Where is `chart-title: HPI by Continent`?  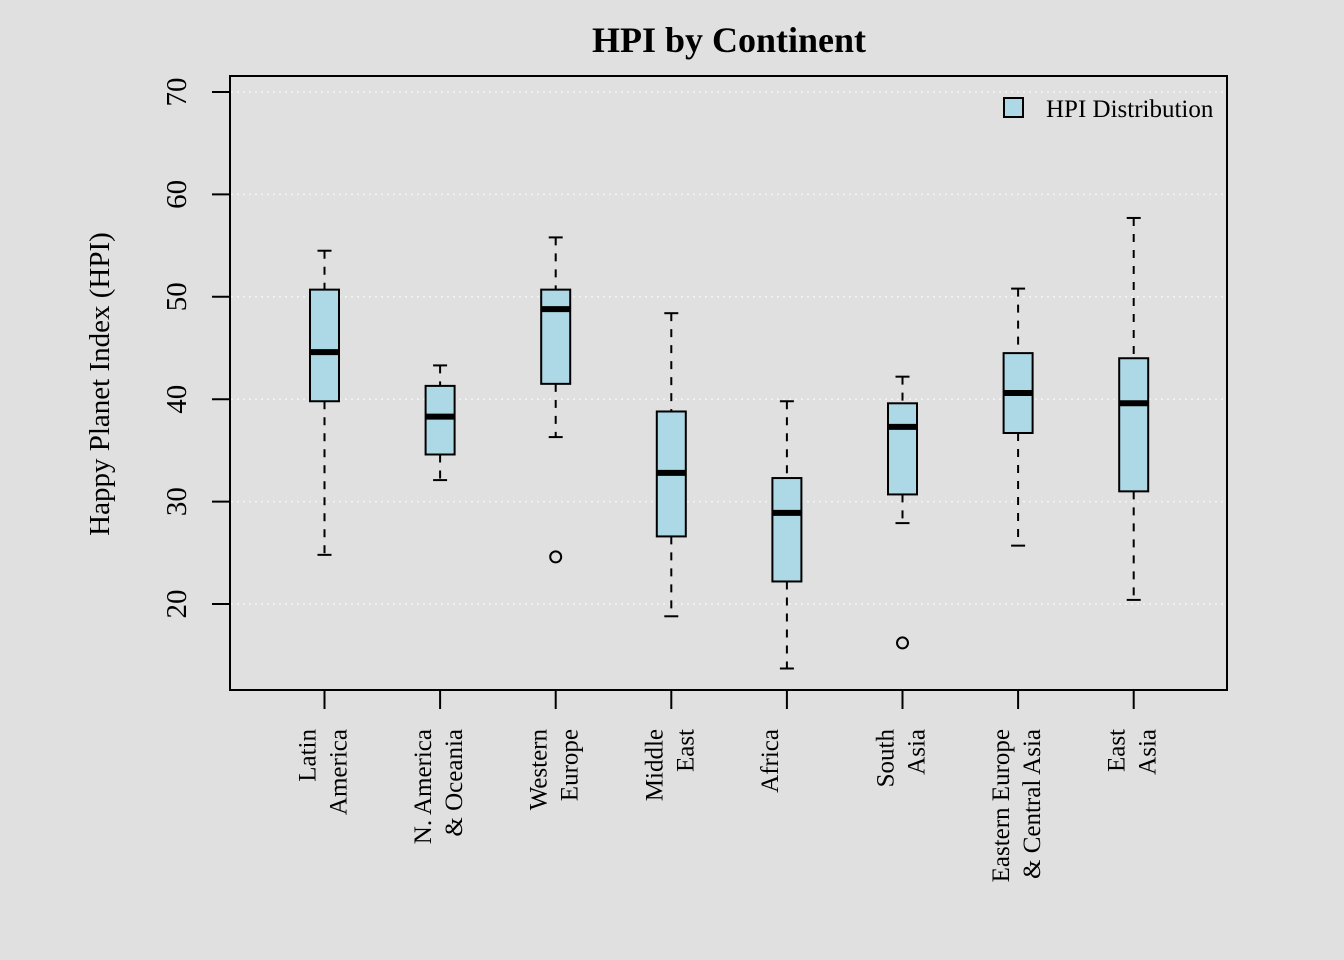
chart-title: HPI by Continent is located at coordinates (729, 40).